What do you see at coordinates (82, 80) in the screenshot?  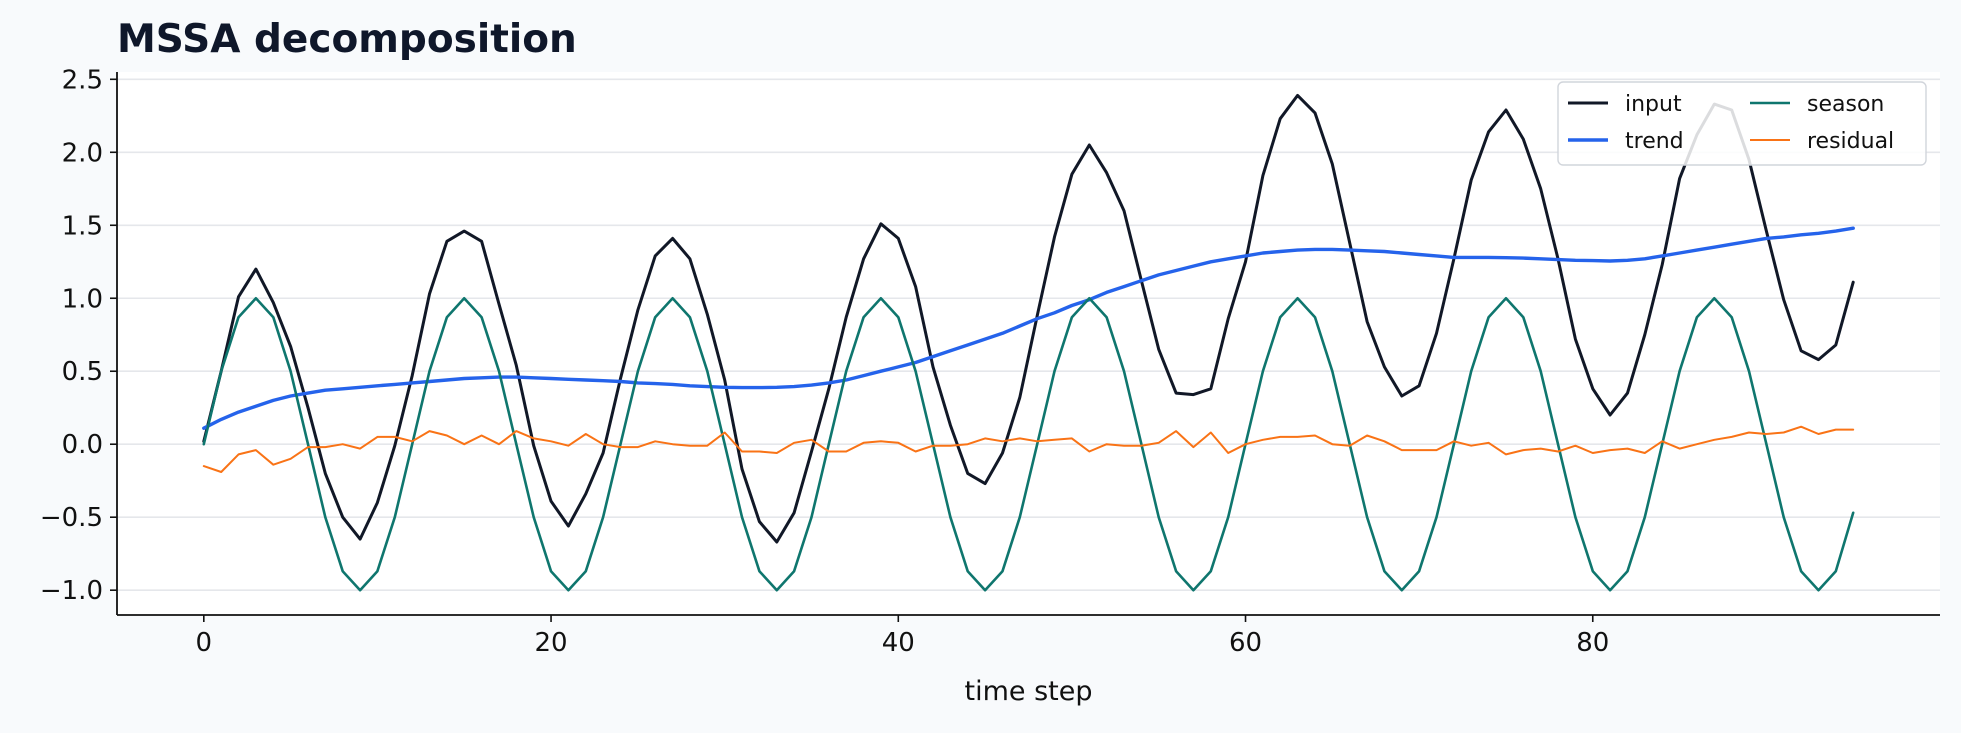 I see `y-tick-label: 2.5` at bounding box center [82, 80].